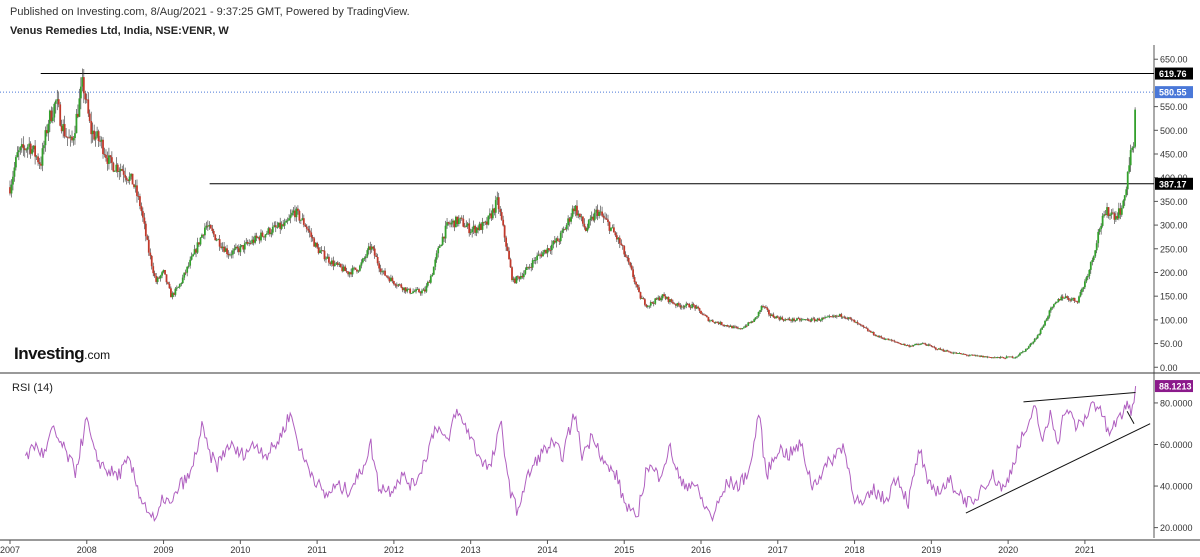 The width and height of the screenshot is (1200, 557). What do you see at coordinates (1174, 107) in the screenshot?
I see `price-tick-label: 550.00` at bounding box center [1174, 107].